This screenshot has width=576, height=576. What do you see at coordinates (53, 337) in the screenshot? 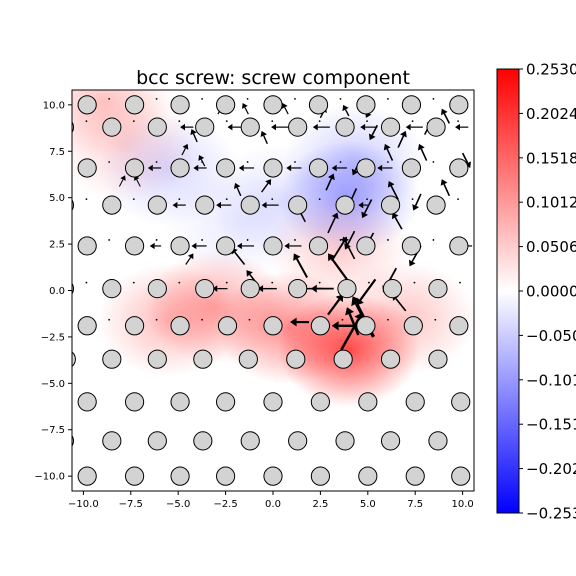
I see `y-tick-label: −2.5` at bounding box center [53, 337].